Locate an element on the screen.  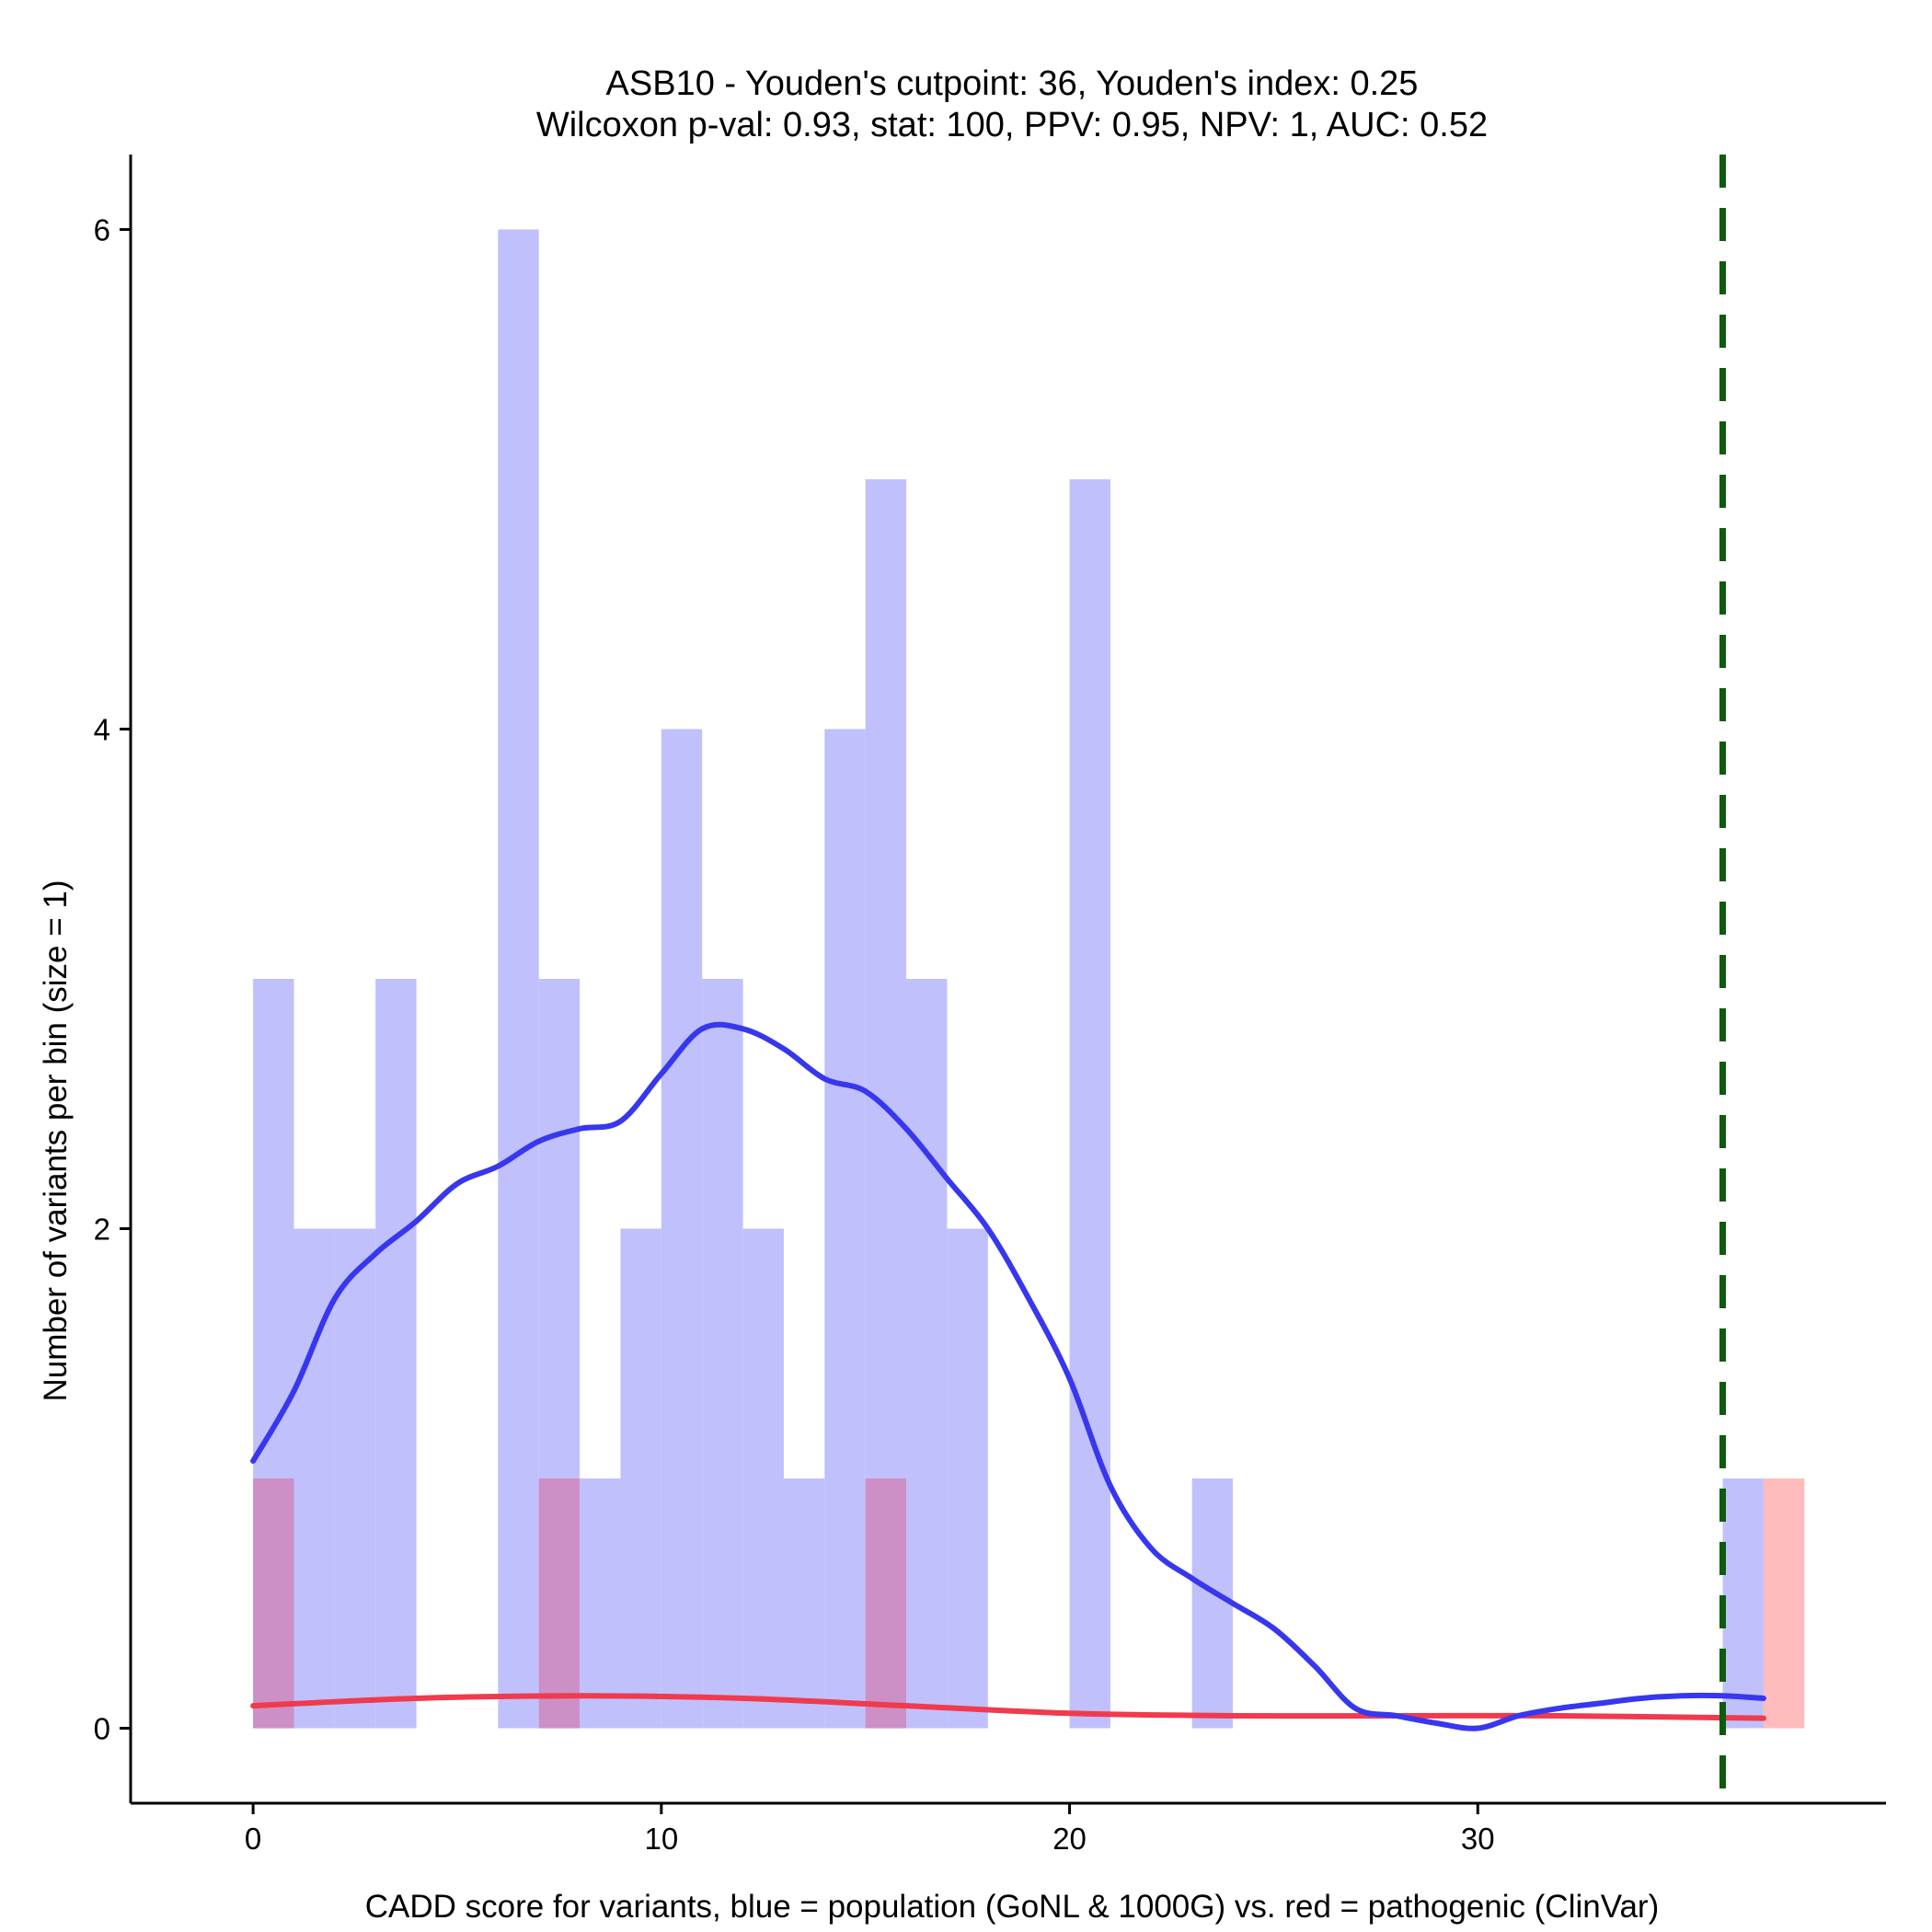
y-axis-label: Number of variants per bin (size = 1) is located at coordinates (56, 1140).